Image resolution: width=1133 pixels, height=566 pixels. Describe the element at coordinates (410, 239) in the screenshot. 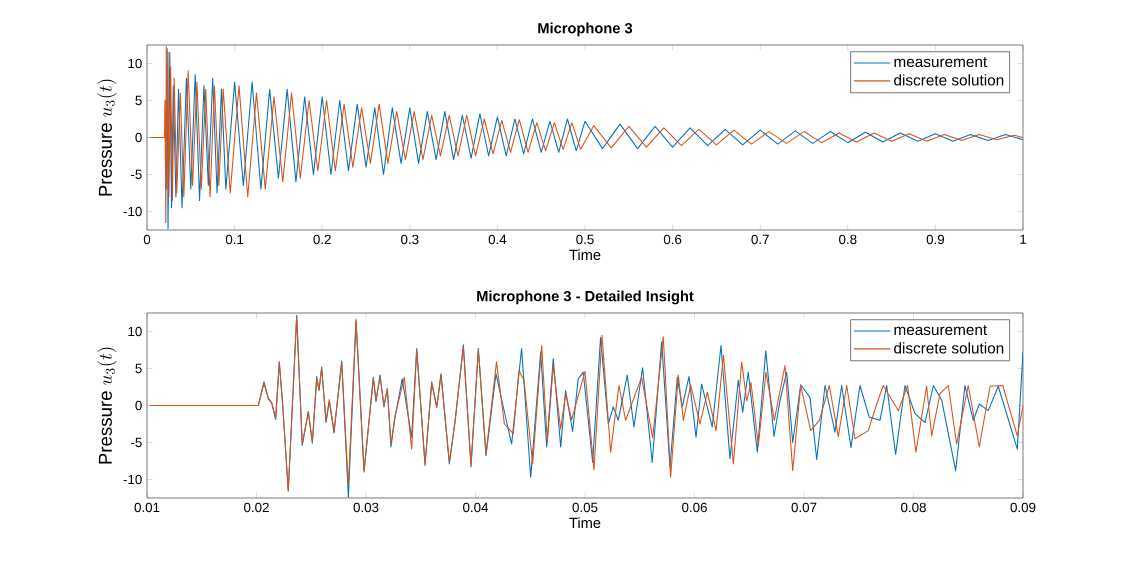

I see `x-tick-label: 0.3` at that location.